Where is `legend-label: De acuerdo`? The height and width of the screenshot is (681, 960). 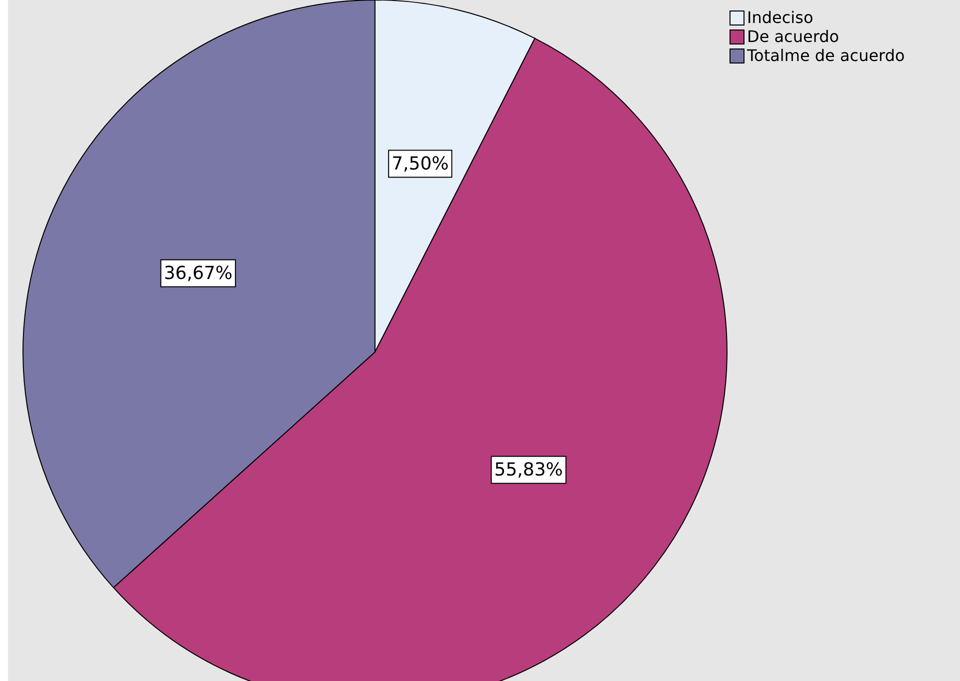 legend-label: De acuerdo is located at coordinates (793, 36).